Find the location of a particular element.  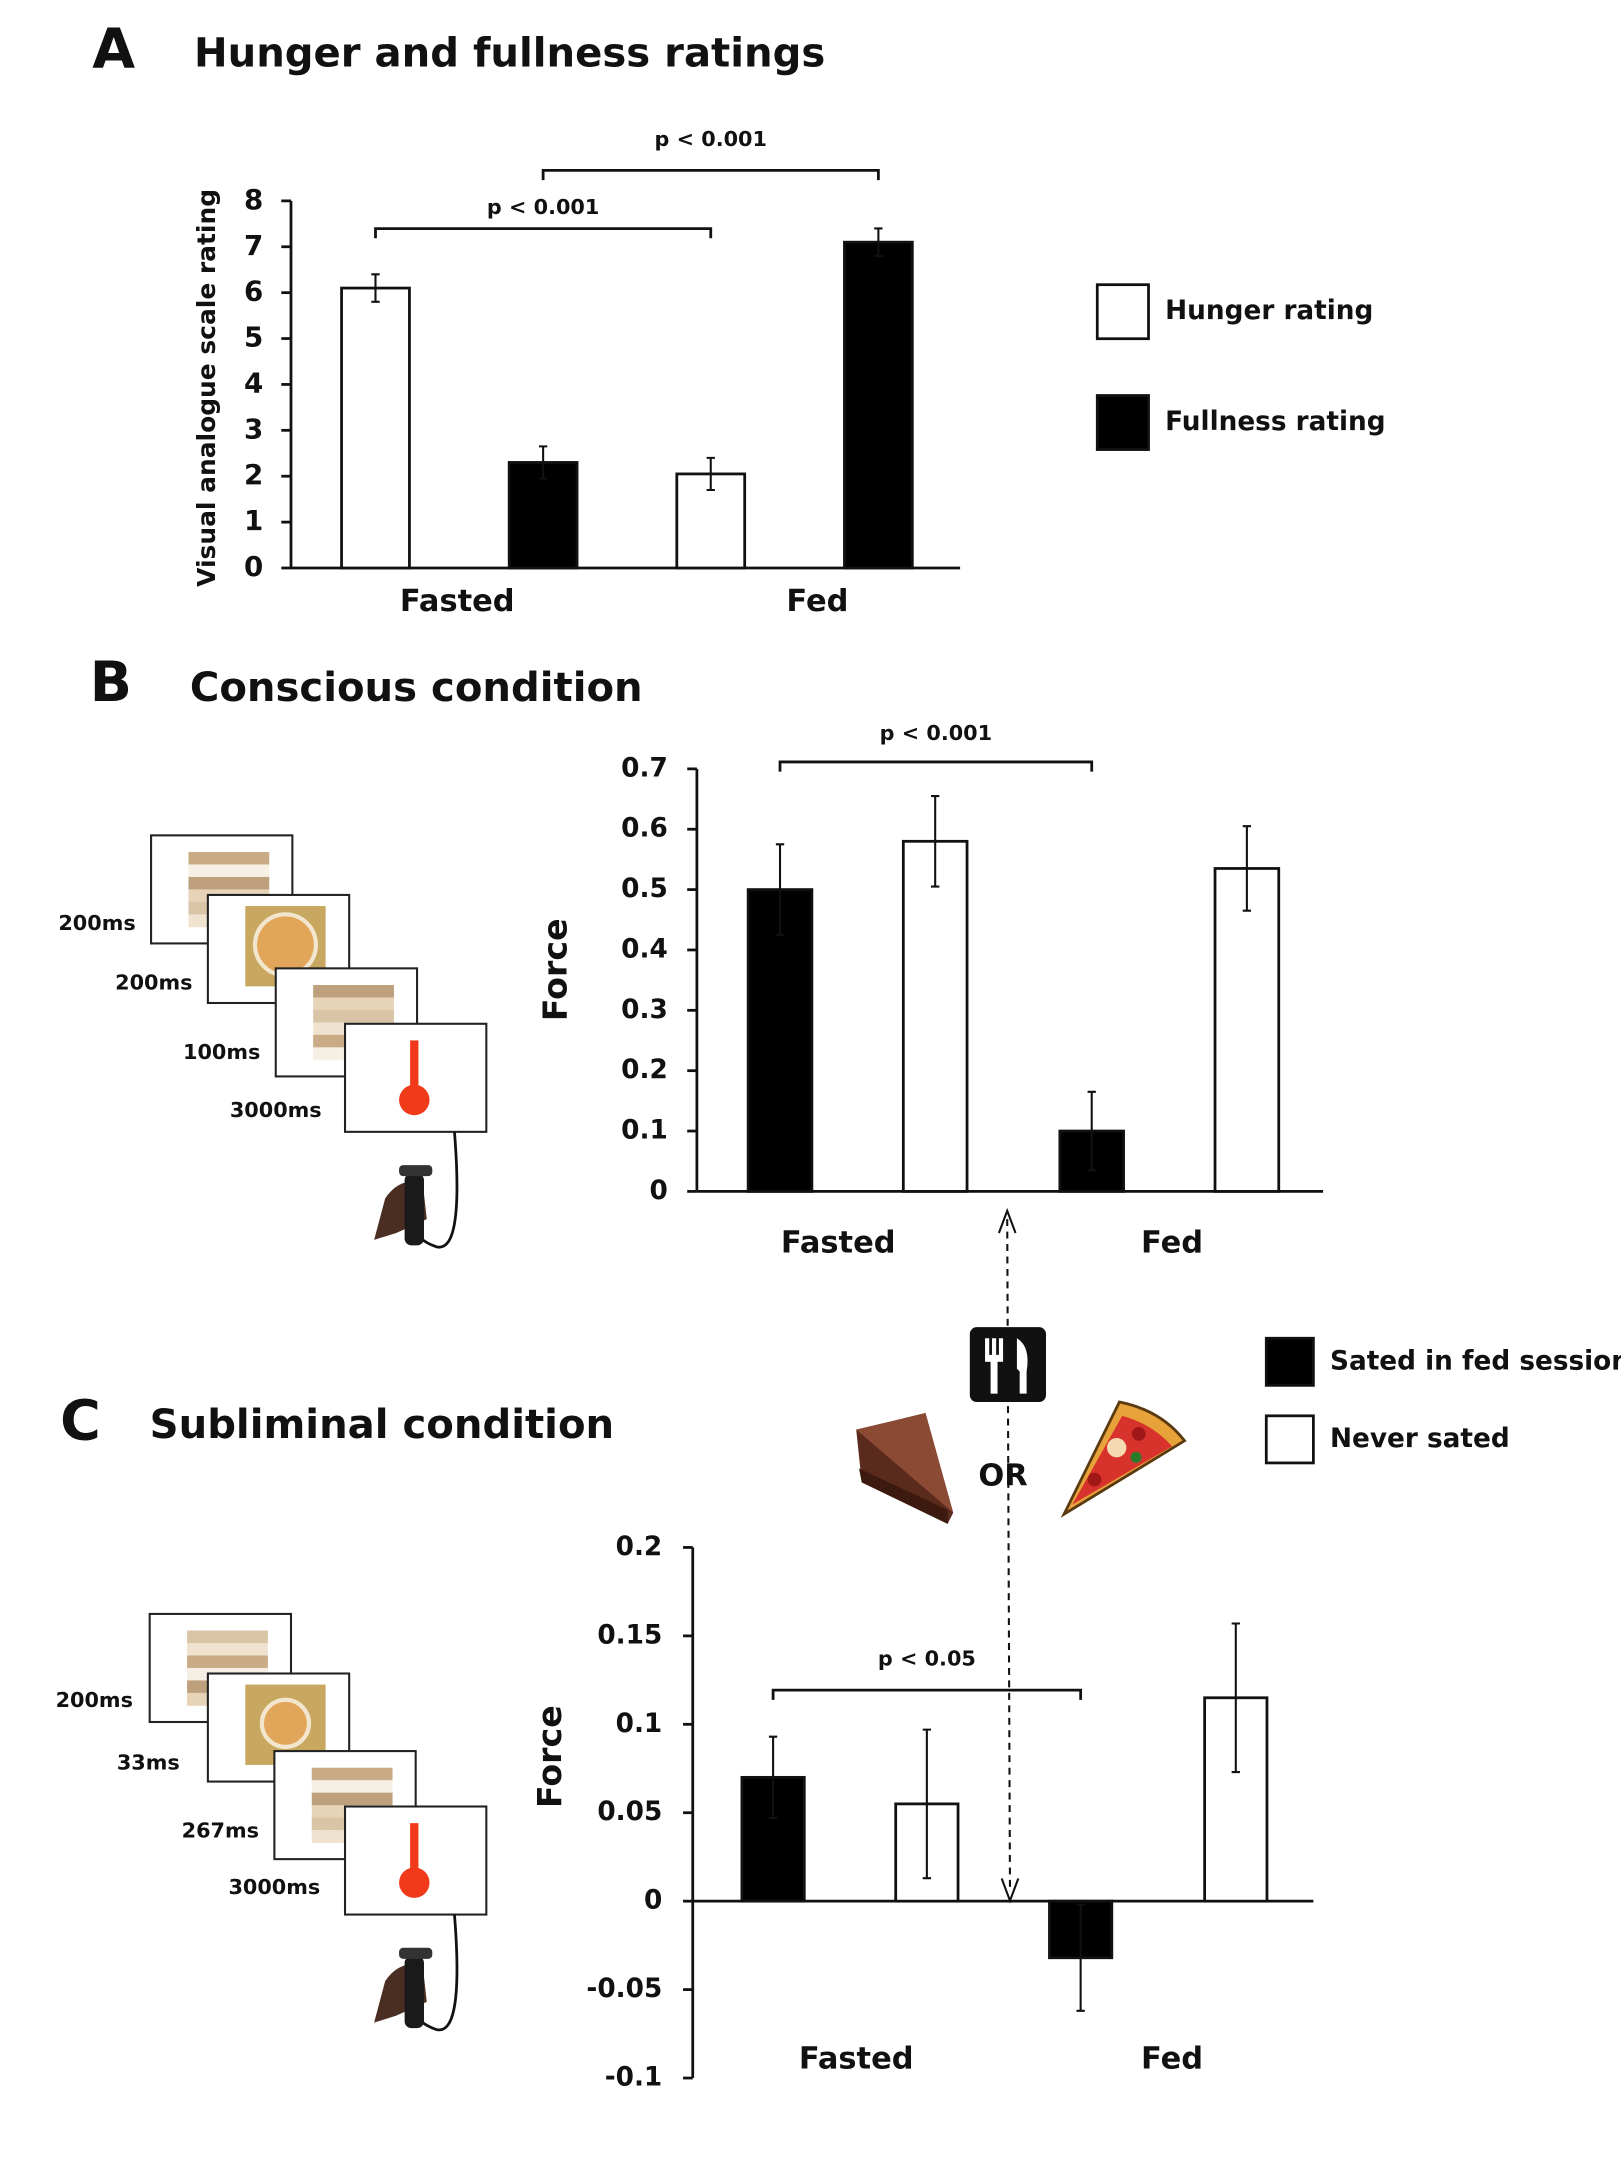

y-tick-label: 5 is located at coordinates (253, 337).